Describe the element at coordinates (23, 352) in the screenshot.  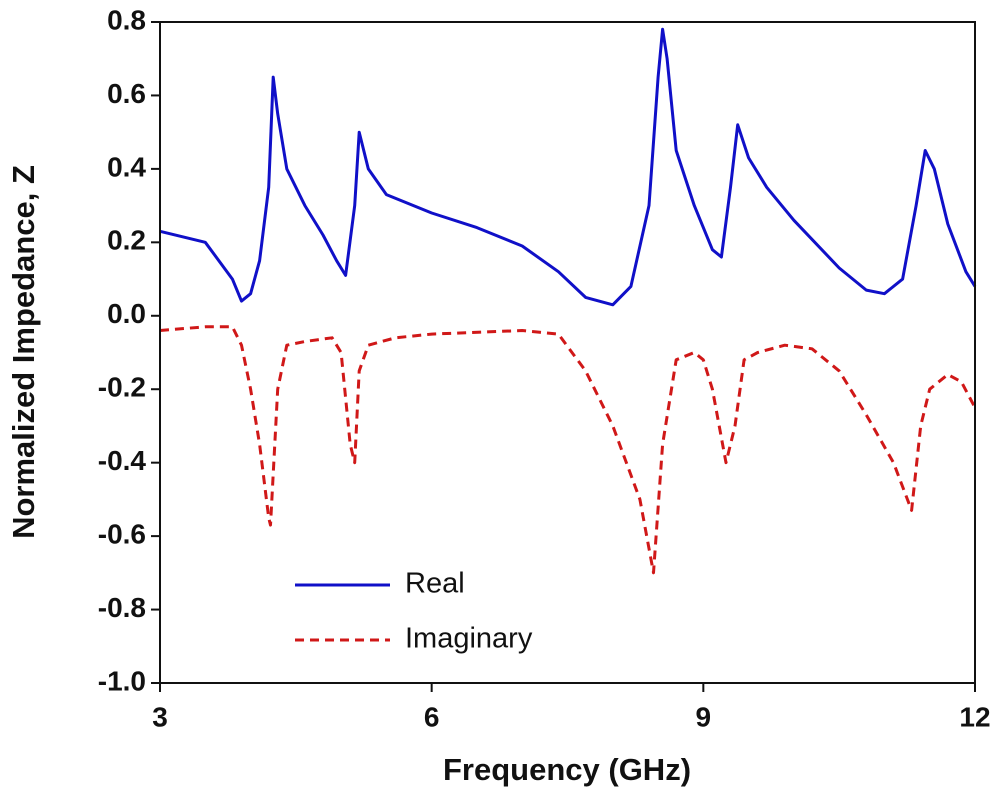
I see `y-axis-title: Normalized Impedance, Z` at that location.